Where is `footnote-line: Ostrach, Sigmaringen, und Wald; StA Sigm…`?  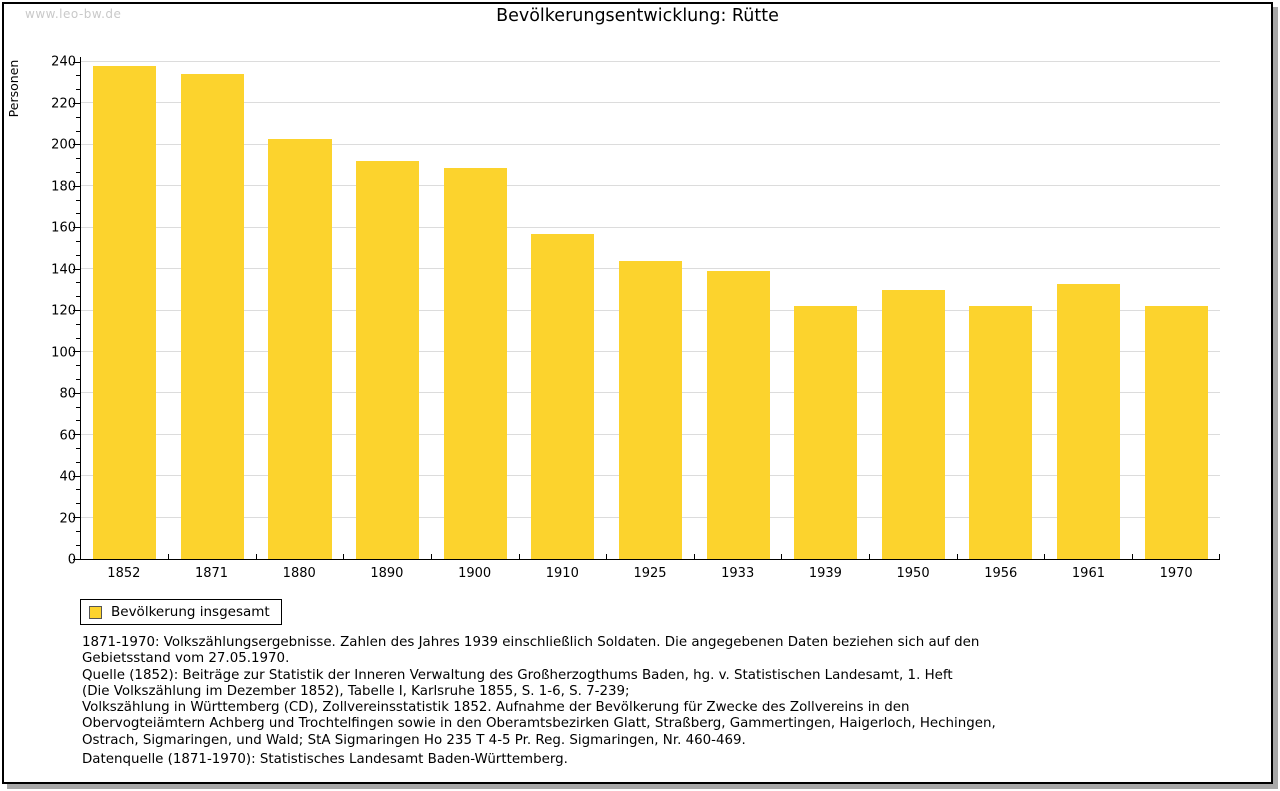 footnote-line: Ostrach, Sigmaringen, und Wald; StA Sigm… is located at coordinates (414, 740).